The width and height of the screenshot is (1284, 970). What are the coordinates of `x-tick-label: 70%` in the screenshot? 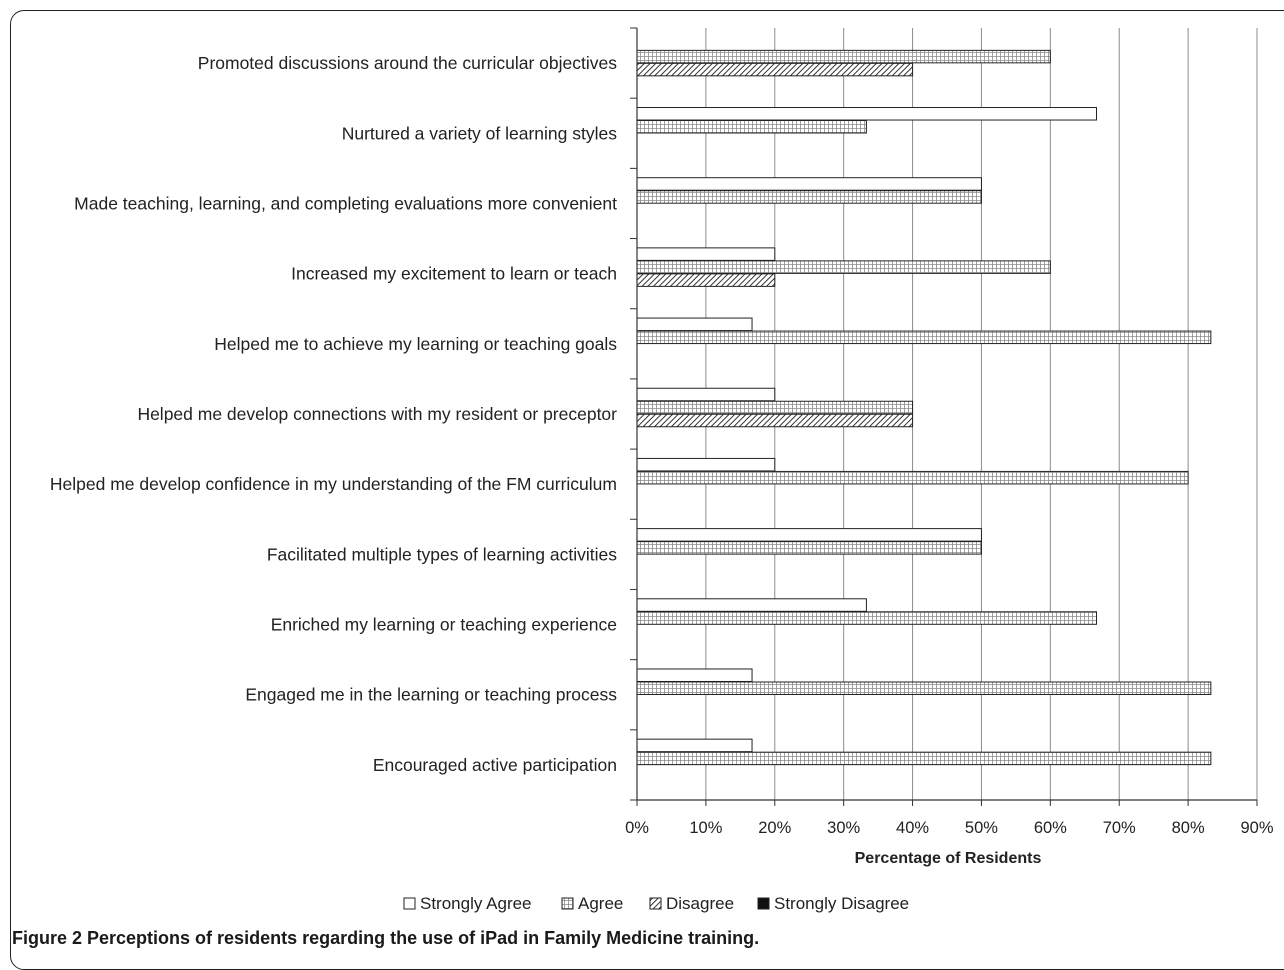 It's located at (1119, 828).